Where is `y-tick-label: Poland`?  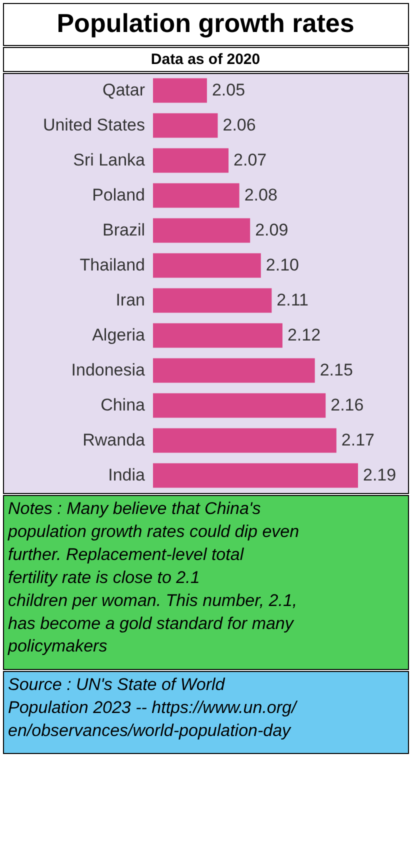 y-tick-label: Poland is located at coordinates (118, 195).